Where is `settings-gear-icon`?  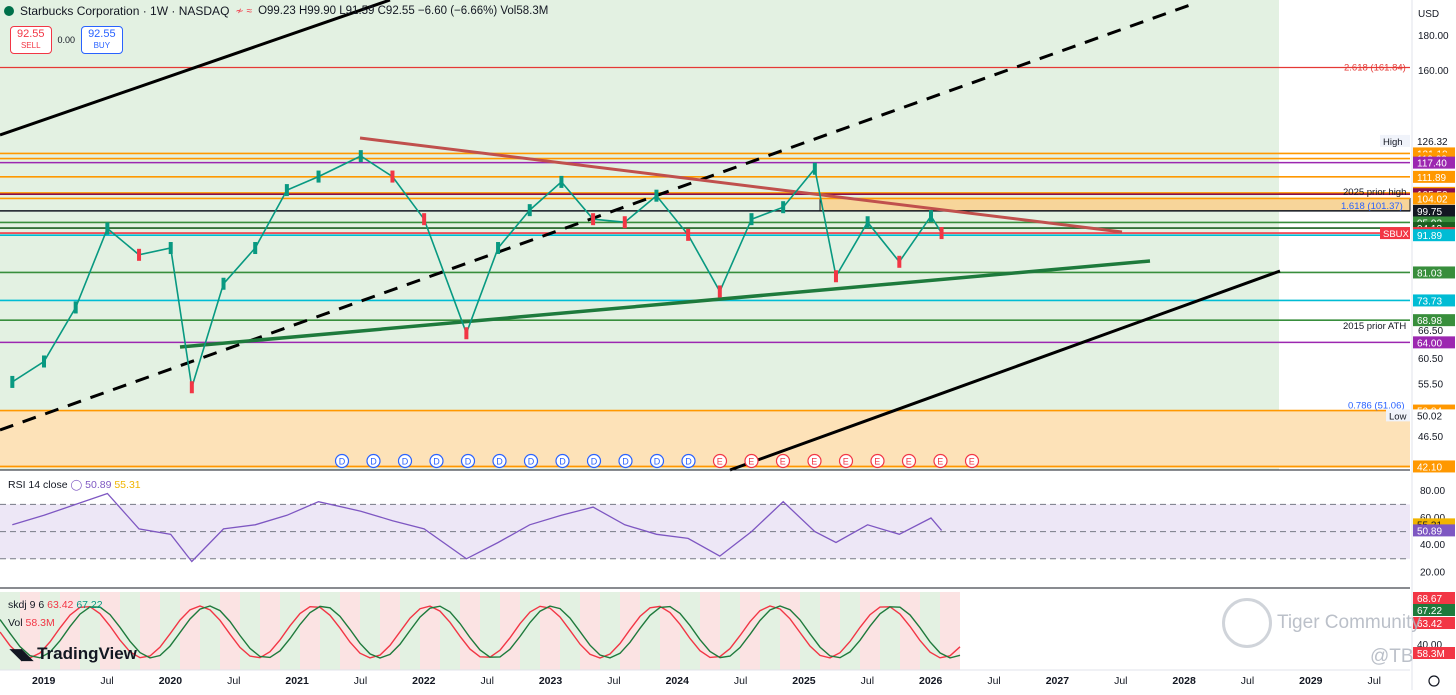
settings-gear-icon is located at coordinates (1434, 681).